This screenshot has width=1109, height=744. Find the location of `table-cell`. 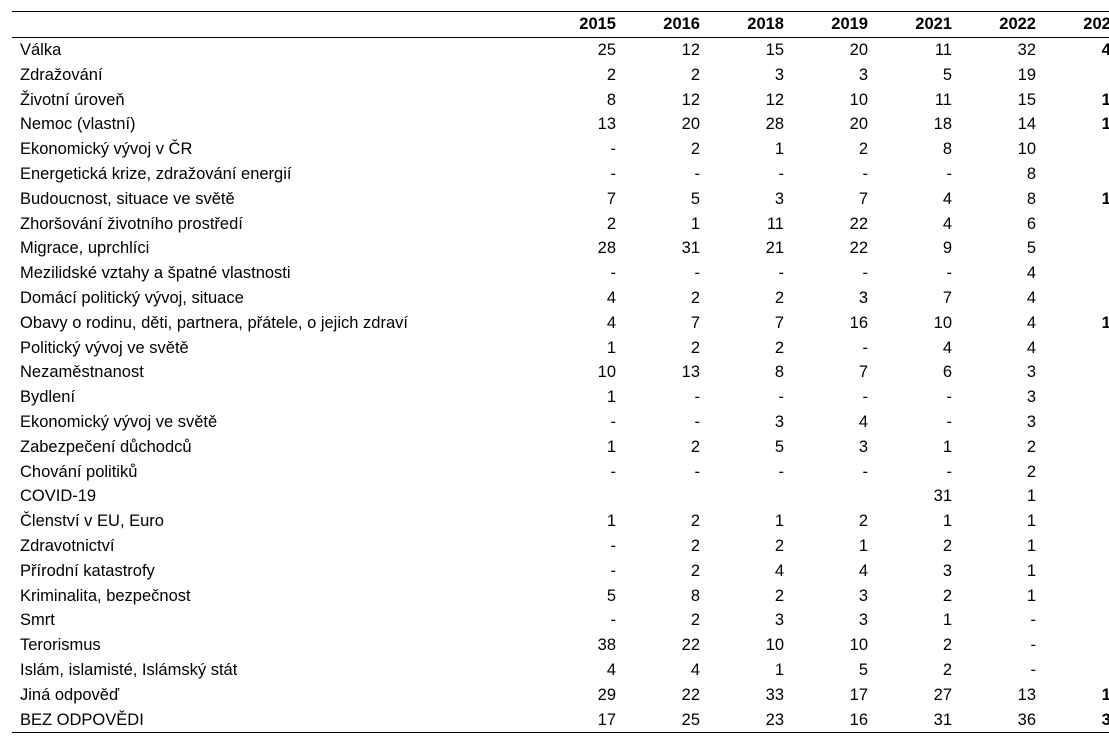

table-cell is located at coordinates (582, 496).